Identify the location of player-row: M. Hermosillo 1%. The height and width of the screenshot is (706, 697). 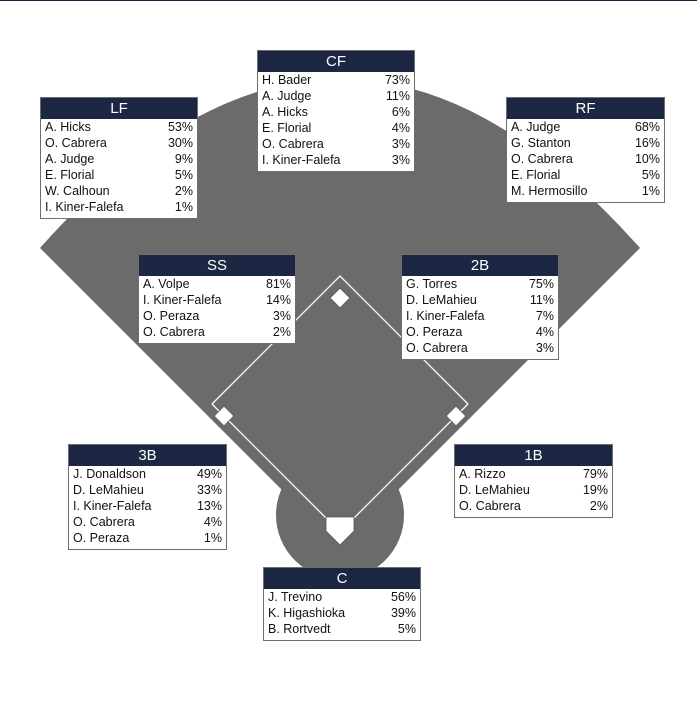
(585, 191).